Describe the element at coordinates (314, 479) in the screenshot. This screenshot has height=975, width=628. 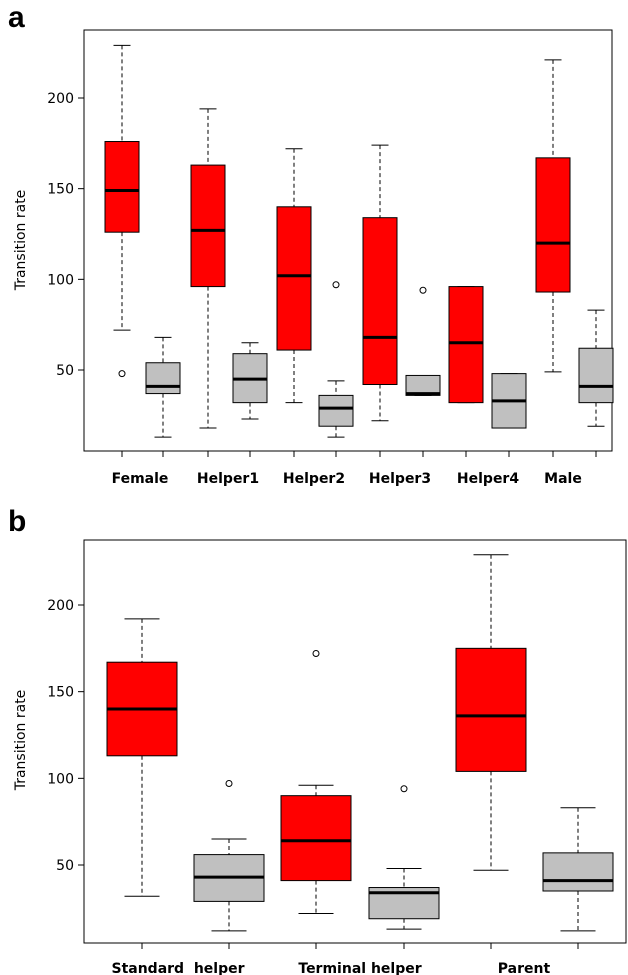
I see `x-tick-label: Helper2` at that location.